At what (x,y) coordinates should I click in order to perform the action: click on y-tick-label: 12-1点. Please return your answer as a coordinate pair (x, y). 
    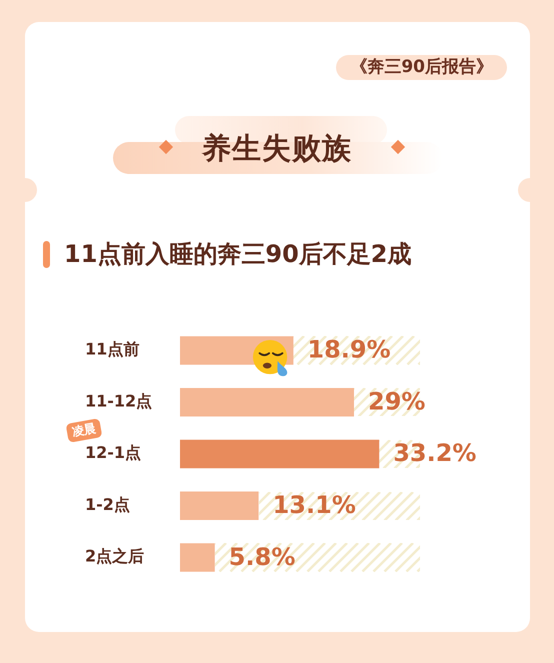
    Looking at the image, I should click on (113, 452).